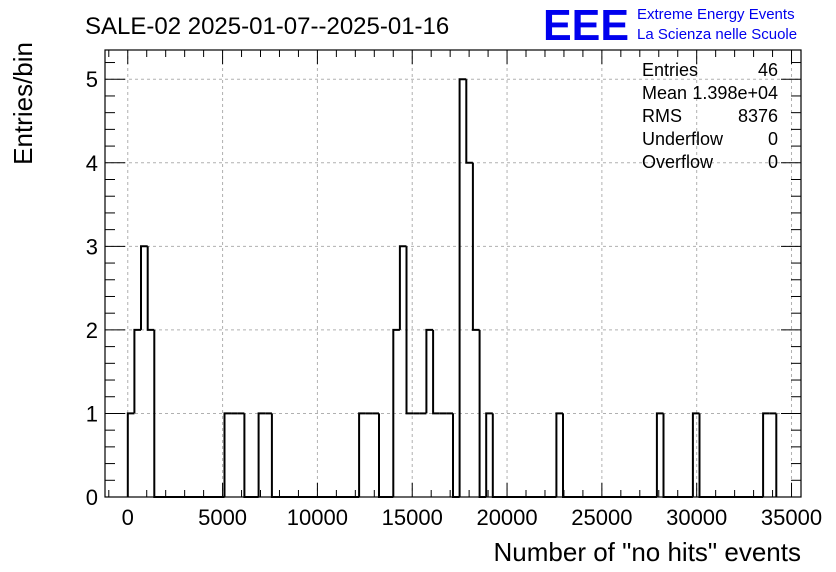 Image resolution: width=836 pixels, height=572 pixels. I want to click on x-tick-label: 35000, so click(791, 517).